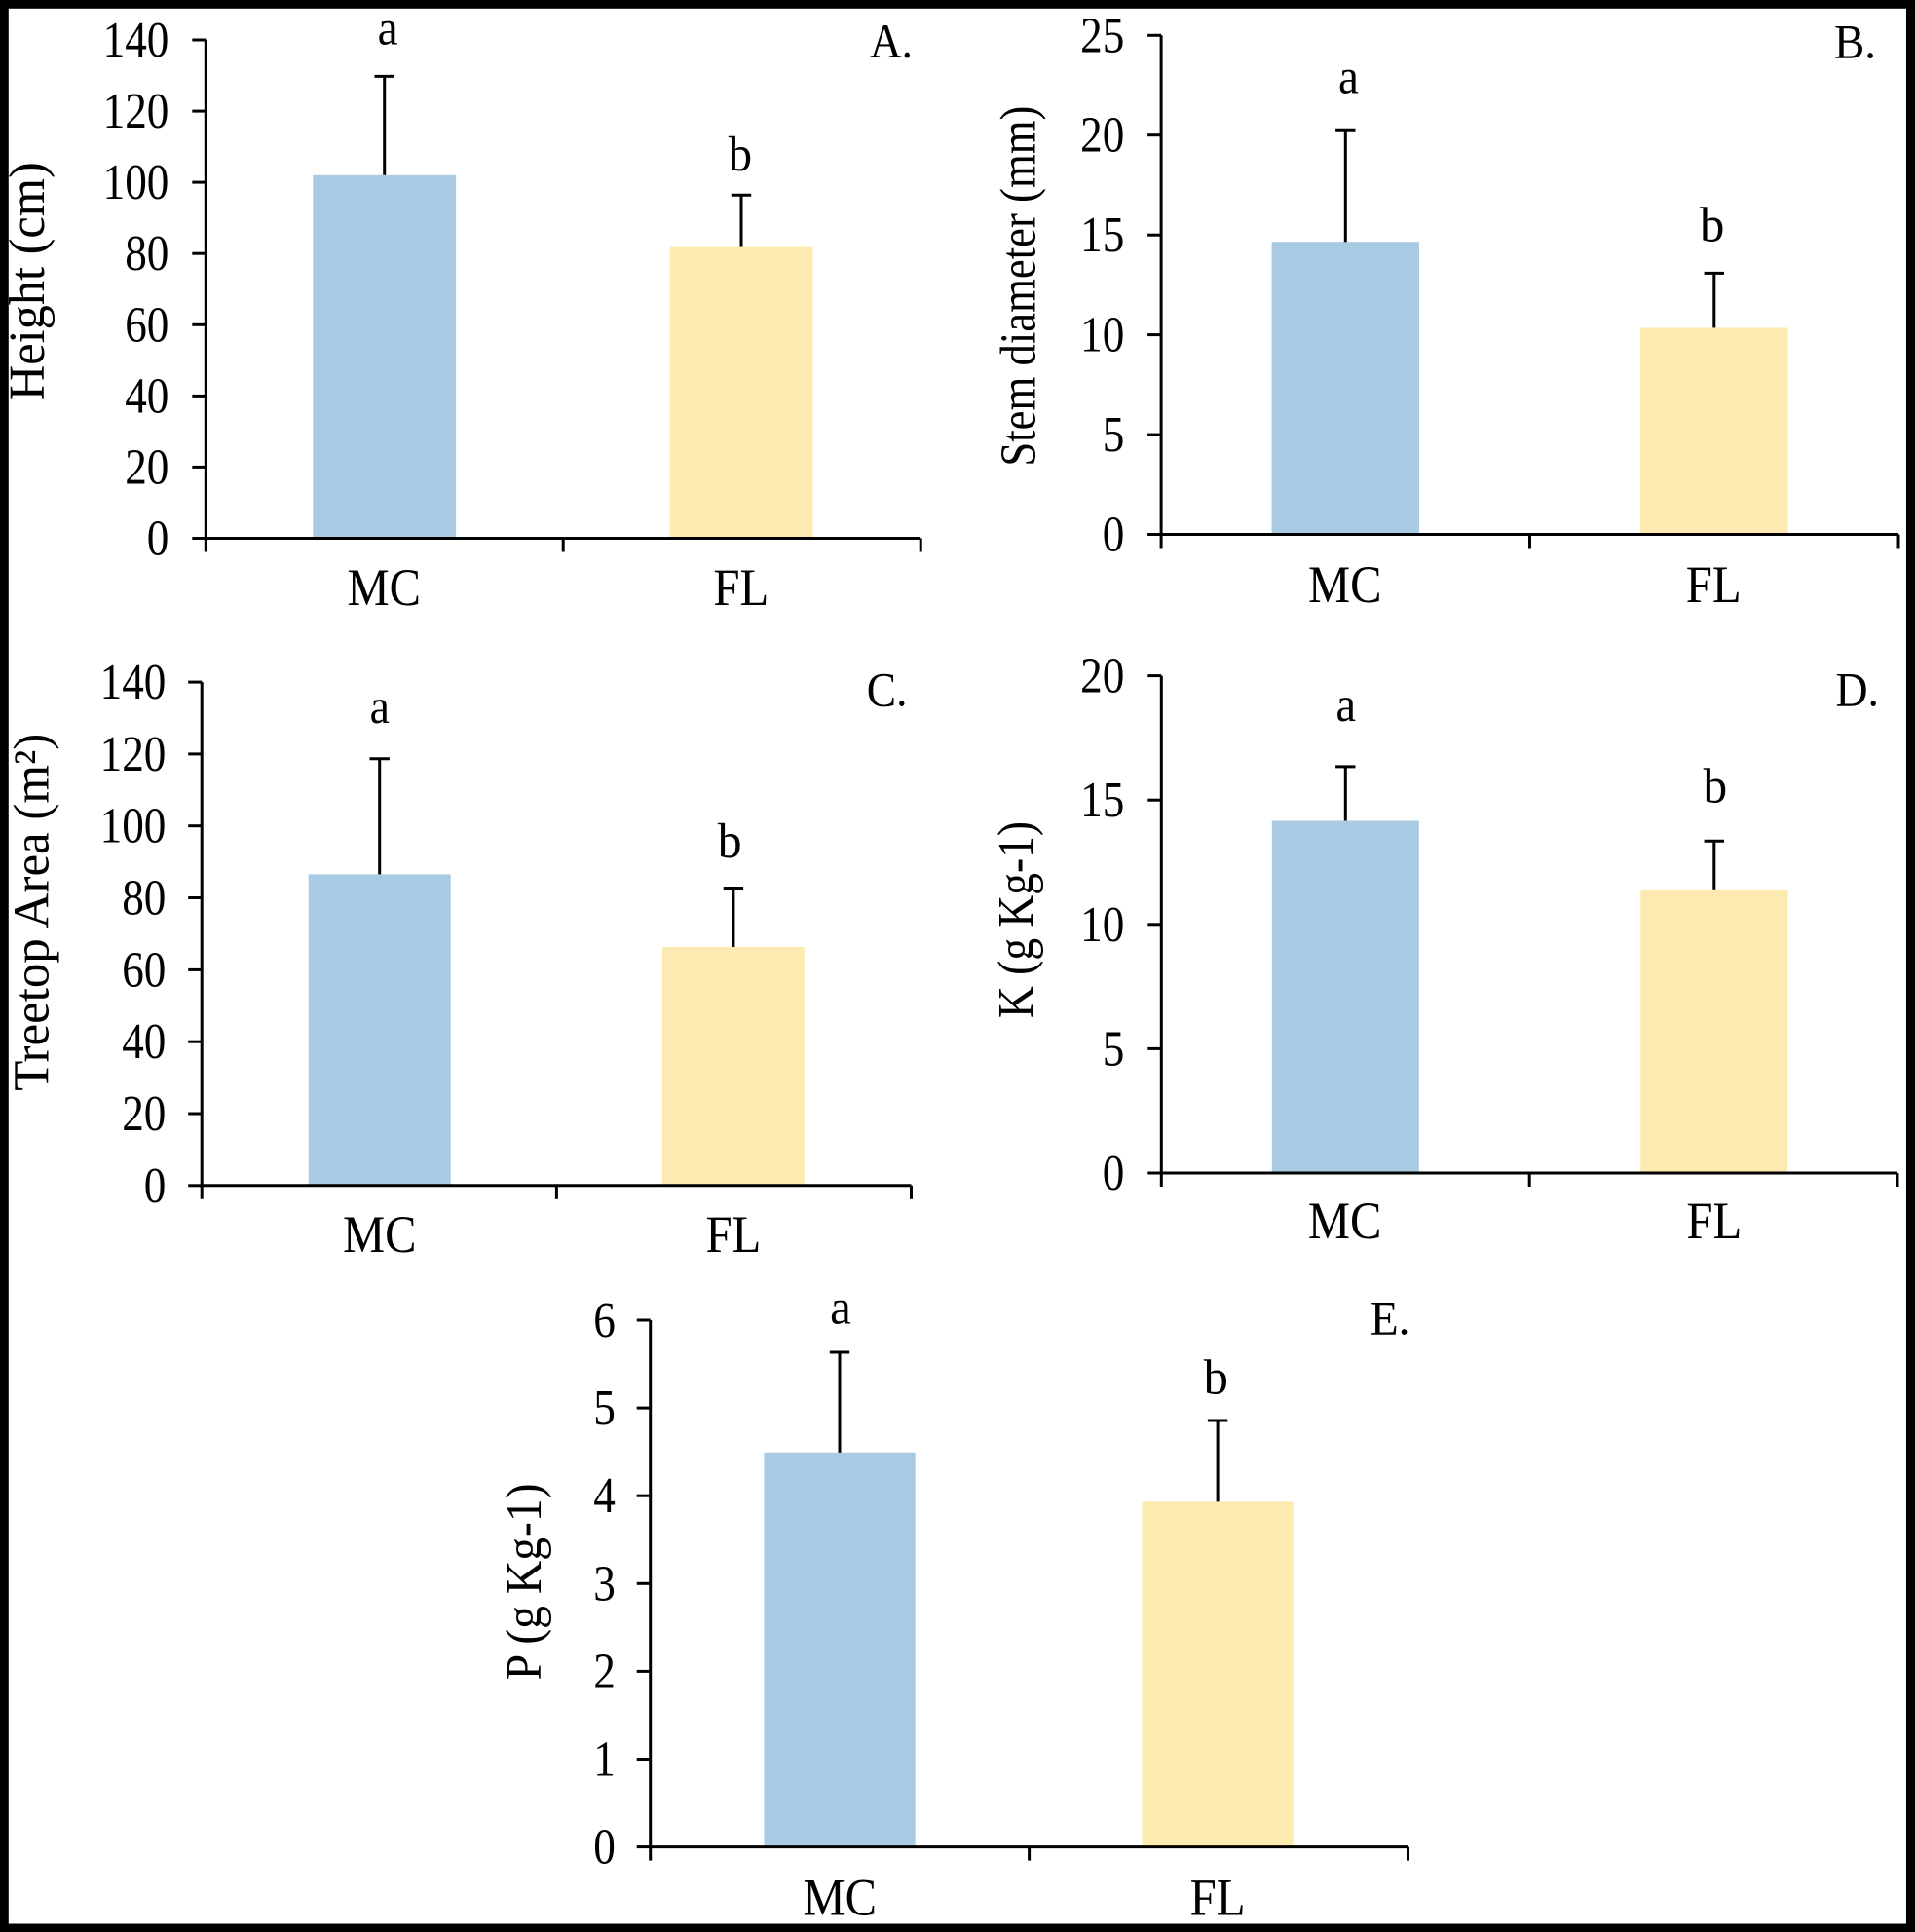 This screenshot has height=1932, width=1915. What do you see at coordinates (1858, 689) in the screenshot?
I see `svg-text: D.` at bounding box center [1858, 689].